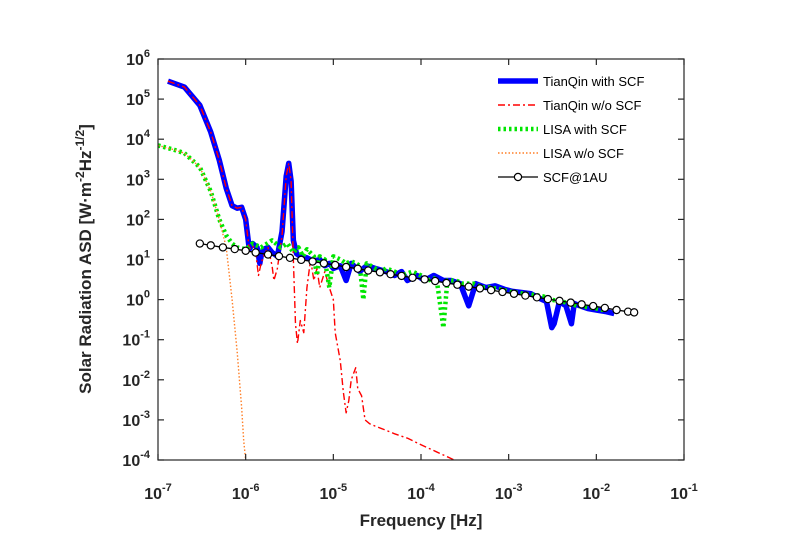  Describe the element at coordinates (421, 520) in the screenshot. I see `x-axis-label: Frequency [Hz]` at that location.